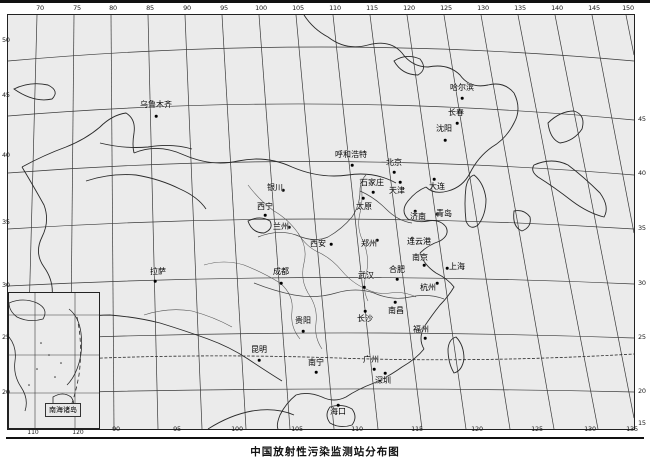 Image resolution: width=650 pixels, height=462 pixels. I want to click on city-label-昆明: 昆明, so click(259, 349).